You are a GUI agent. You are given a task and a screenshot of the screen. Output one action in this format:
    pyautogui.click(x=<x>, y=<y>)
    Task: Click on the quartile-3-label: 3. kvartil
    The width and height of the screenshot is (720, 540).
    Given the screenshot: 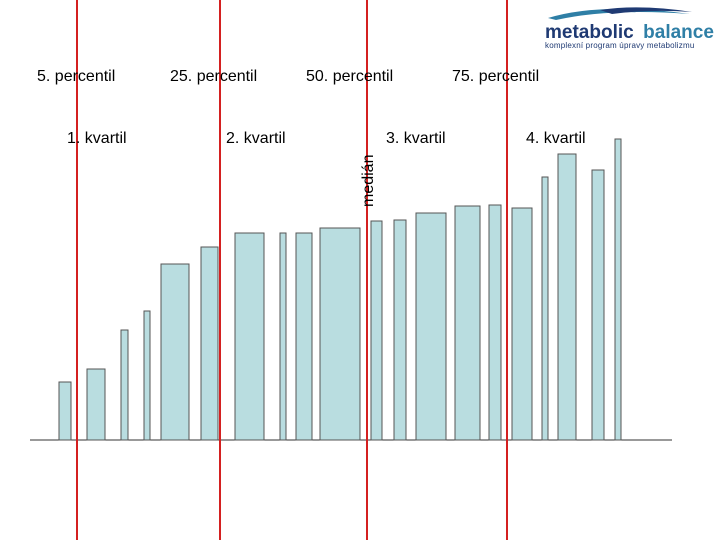 What is the action you would take?
    pyautogui.click(x=416, y=138)
    